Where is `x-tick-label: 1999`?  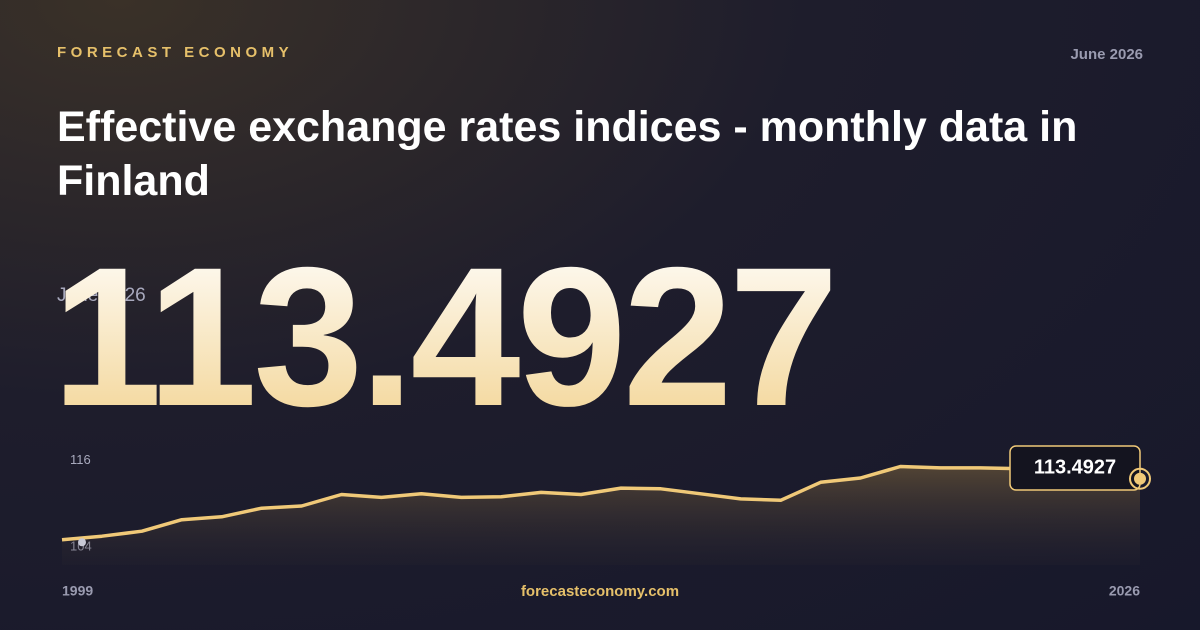
x-tick-label: 1999 is located at coordinates (77, 591).